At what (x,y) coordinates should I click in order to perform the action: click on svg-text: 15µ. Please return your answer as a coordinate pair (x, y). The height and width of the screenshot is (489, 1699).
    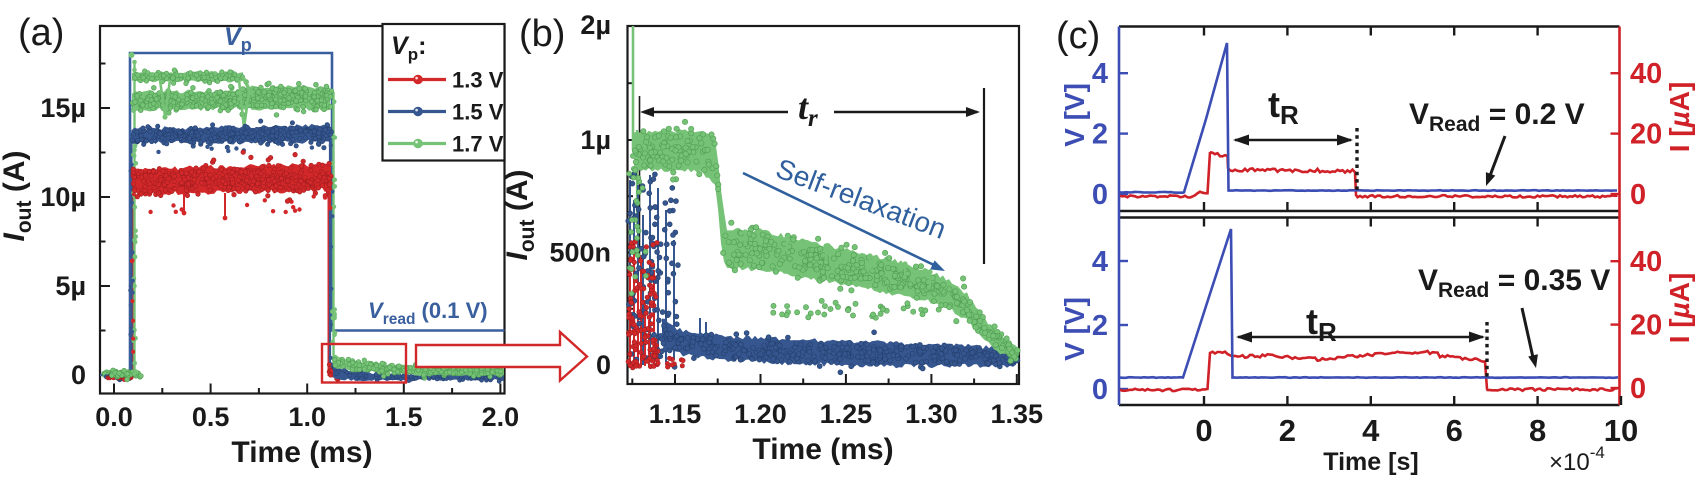
    Looking at the image, I should click on (63, 108).